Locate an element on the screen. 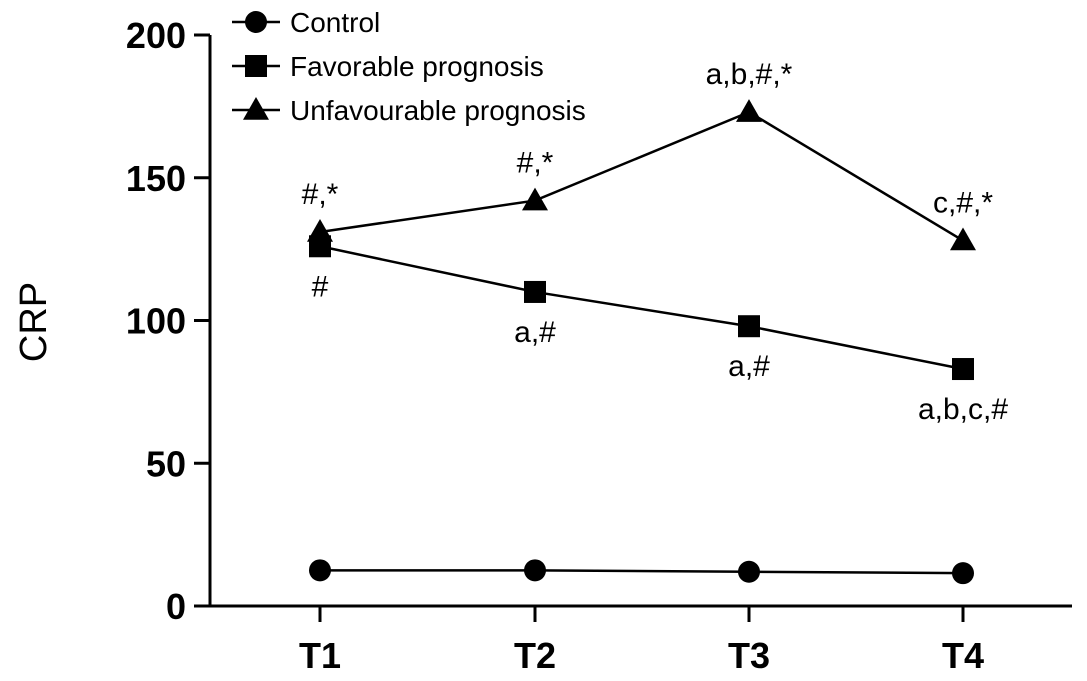 Image resolution: width=1087 pixels, height=681 pixels. legend-marker-control is located at coordinates (256, 22).